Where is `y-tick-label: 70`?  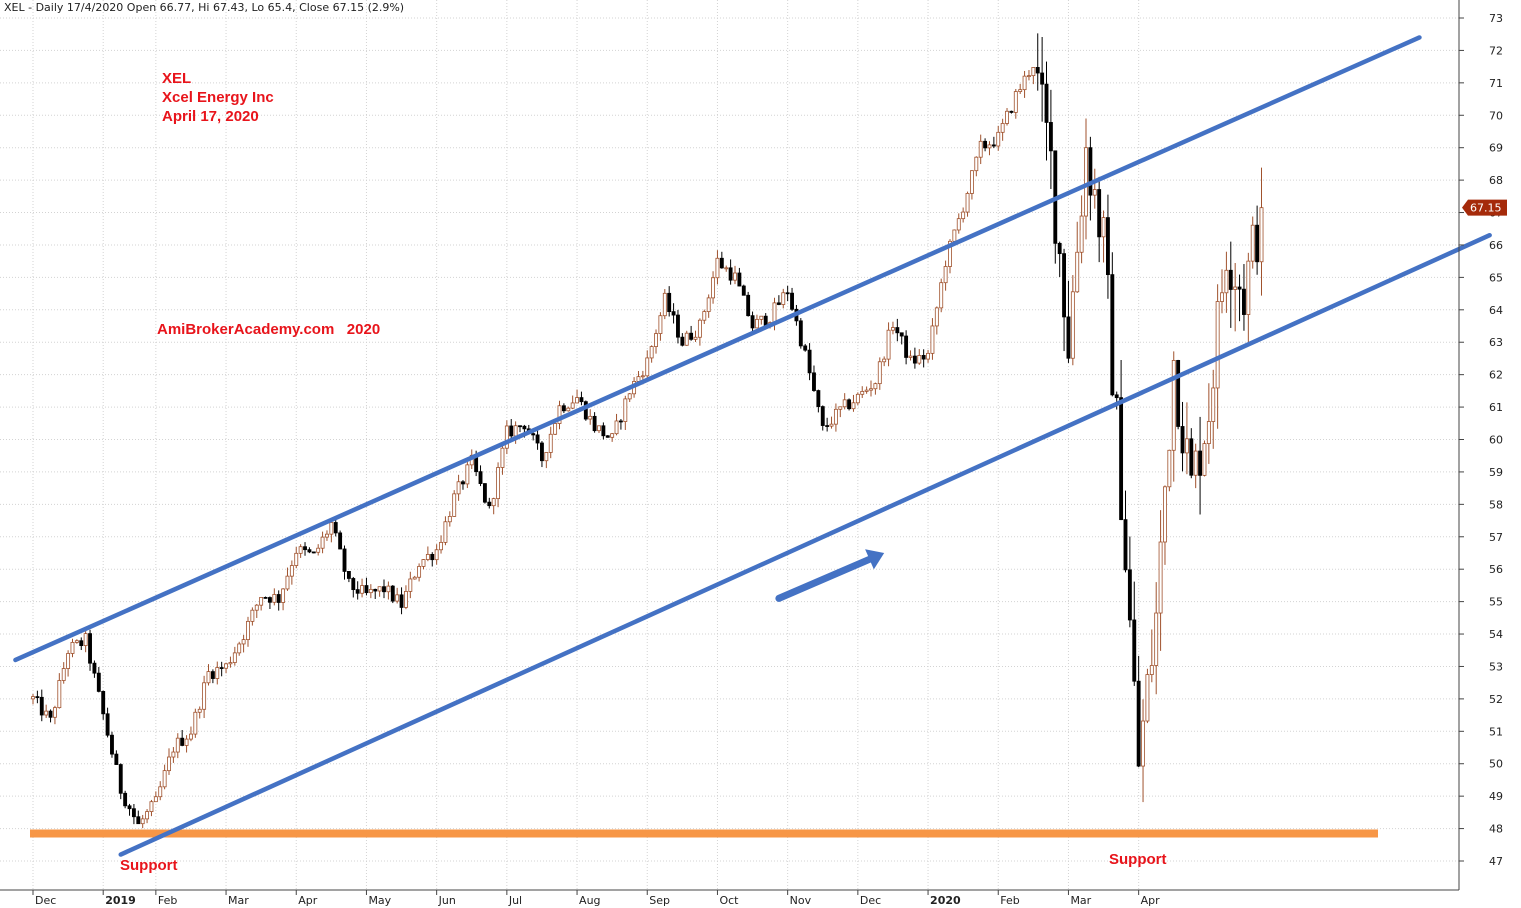 y-tick-label: 70 is located at coordinates (1496, 115).